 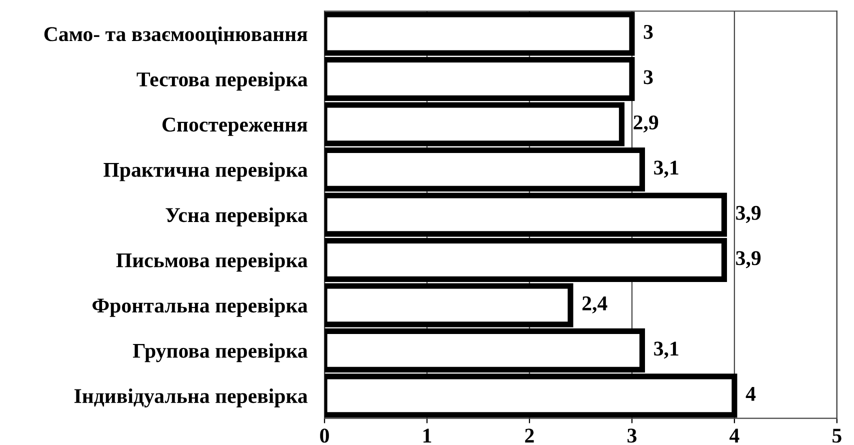 What do you see at coordinates (222, 81) in the screenshot?
I see `y-tick-label: Тестова перевірка` at bounding box center [222, 81].